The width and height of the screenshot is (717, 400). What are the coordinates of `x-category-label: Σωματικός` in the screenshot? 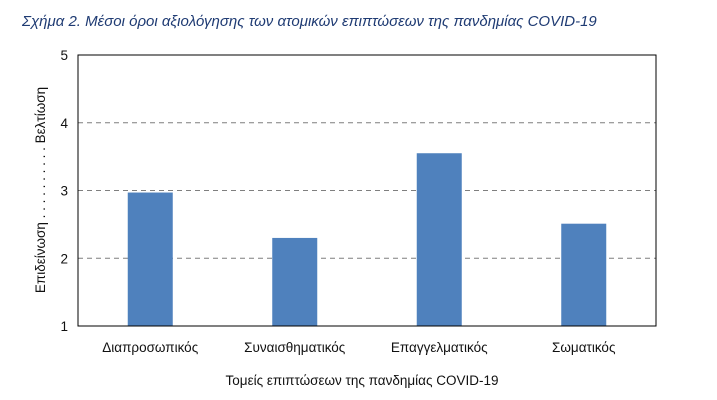 It's located at (584, 347).